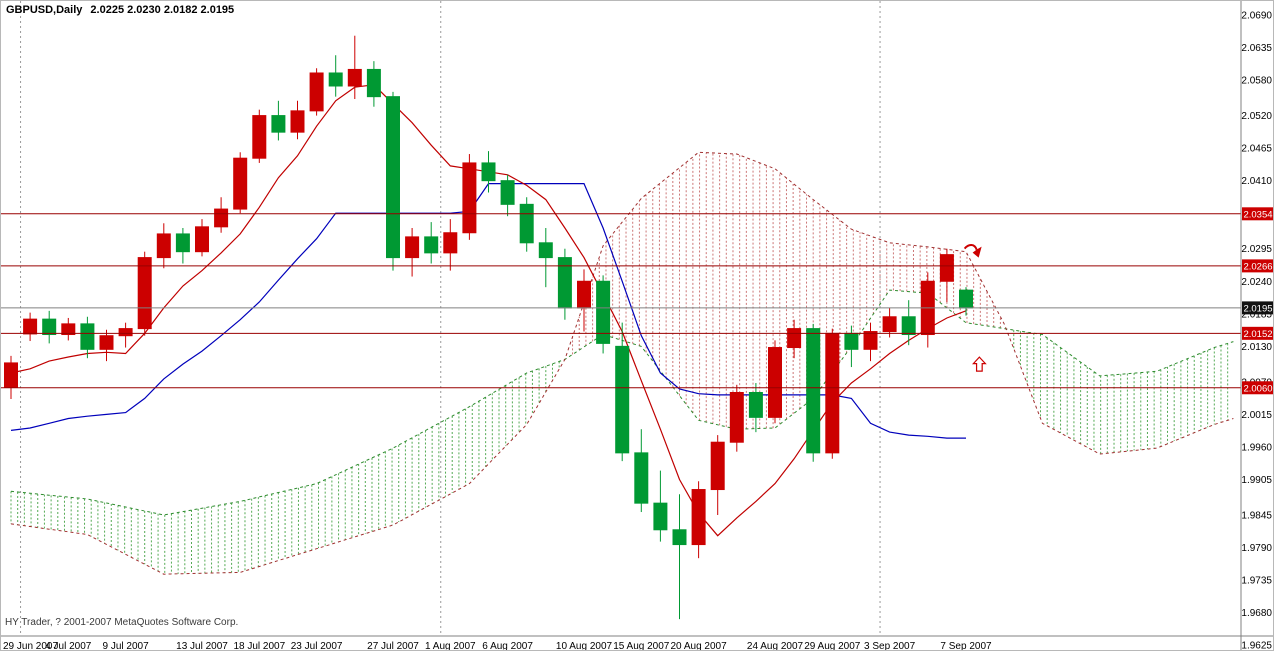 This screenshot has width=1274, height=651. I want to click on sr-price-badge-label: 2.0152, so click(1257, 334).